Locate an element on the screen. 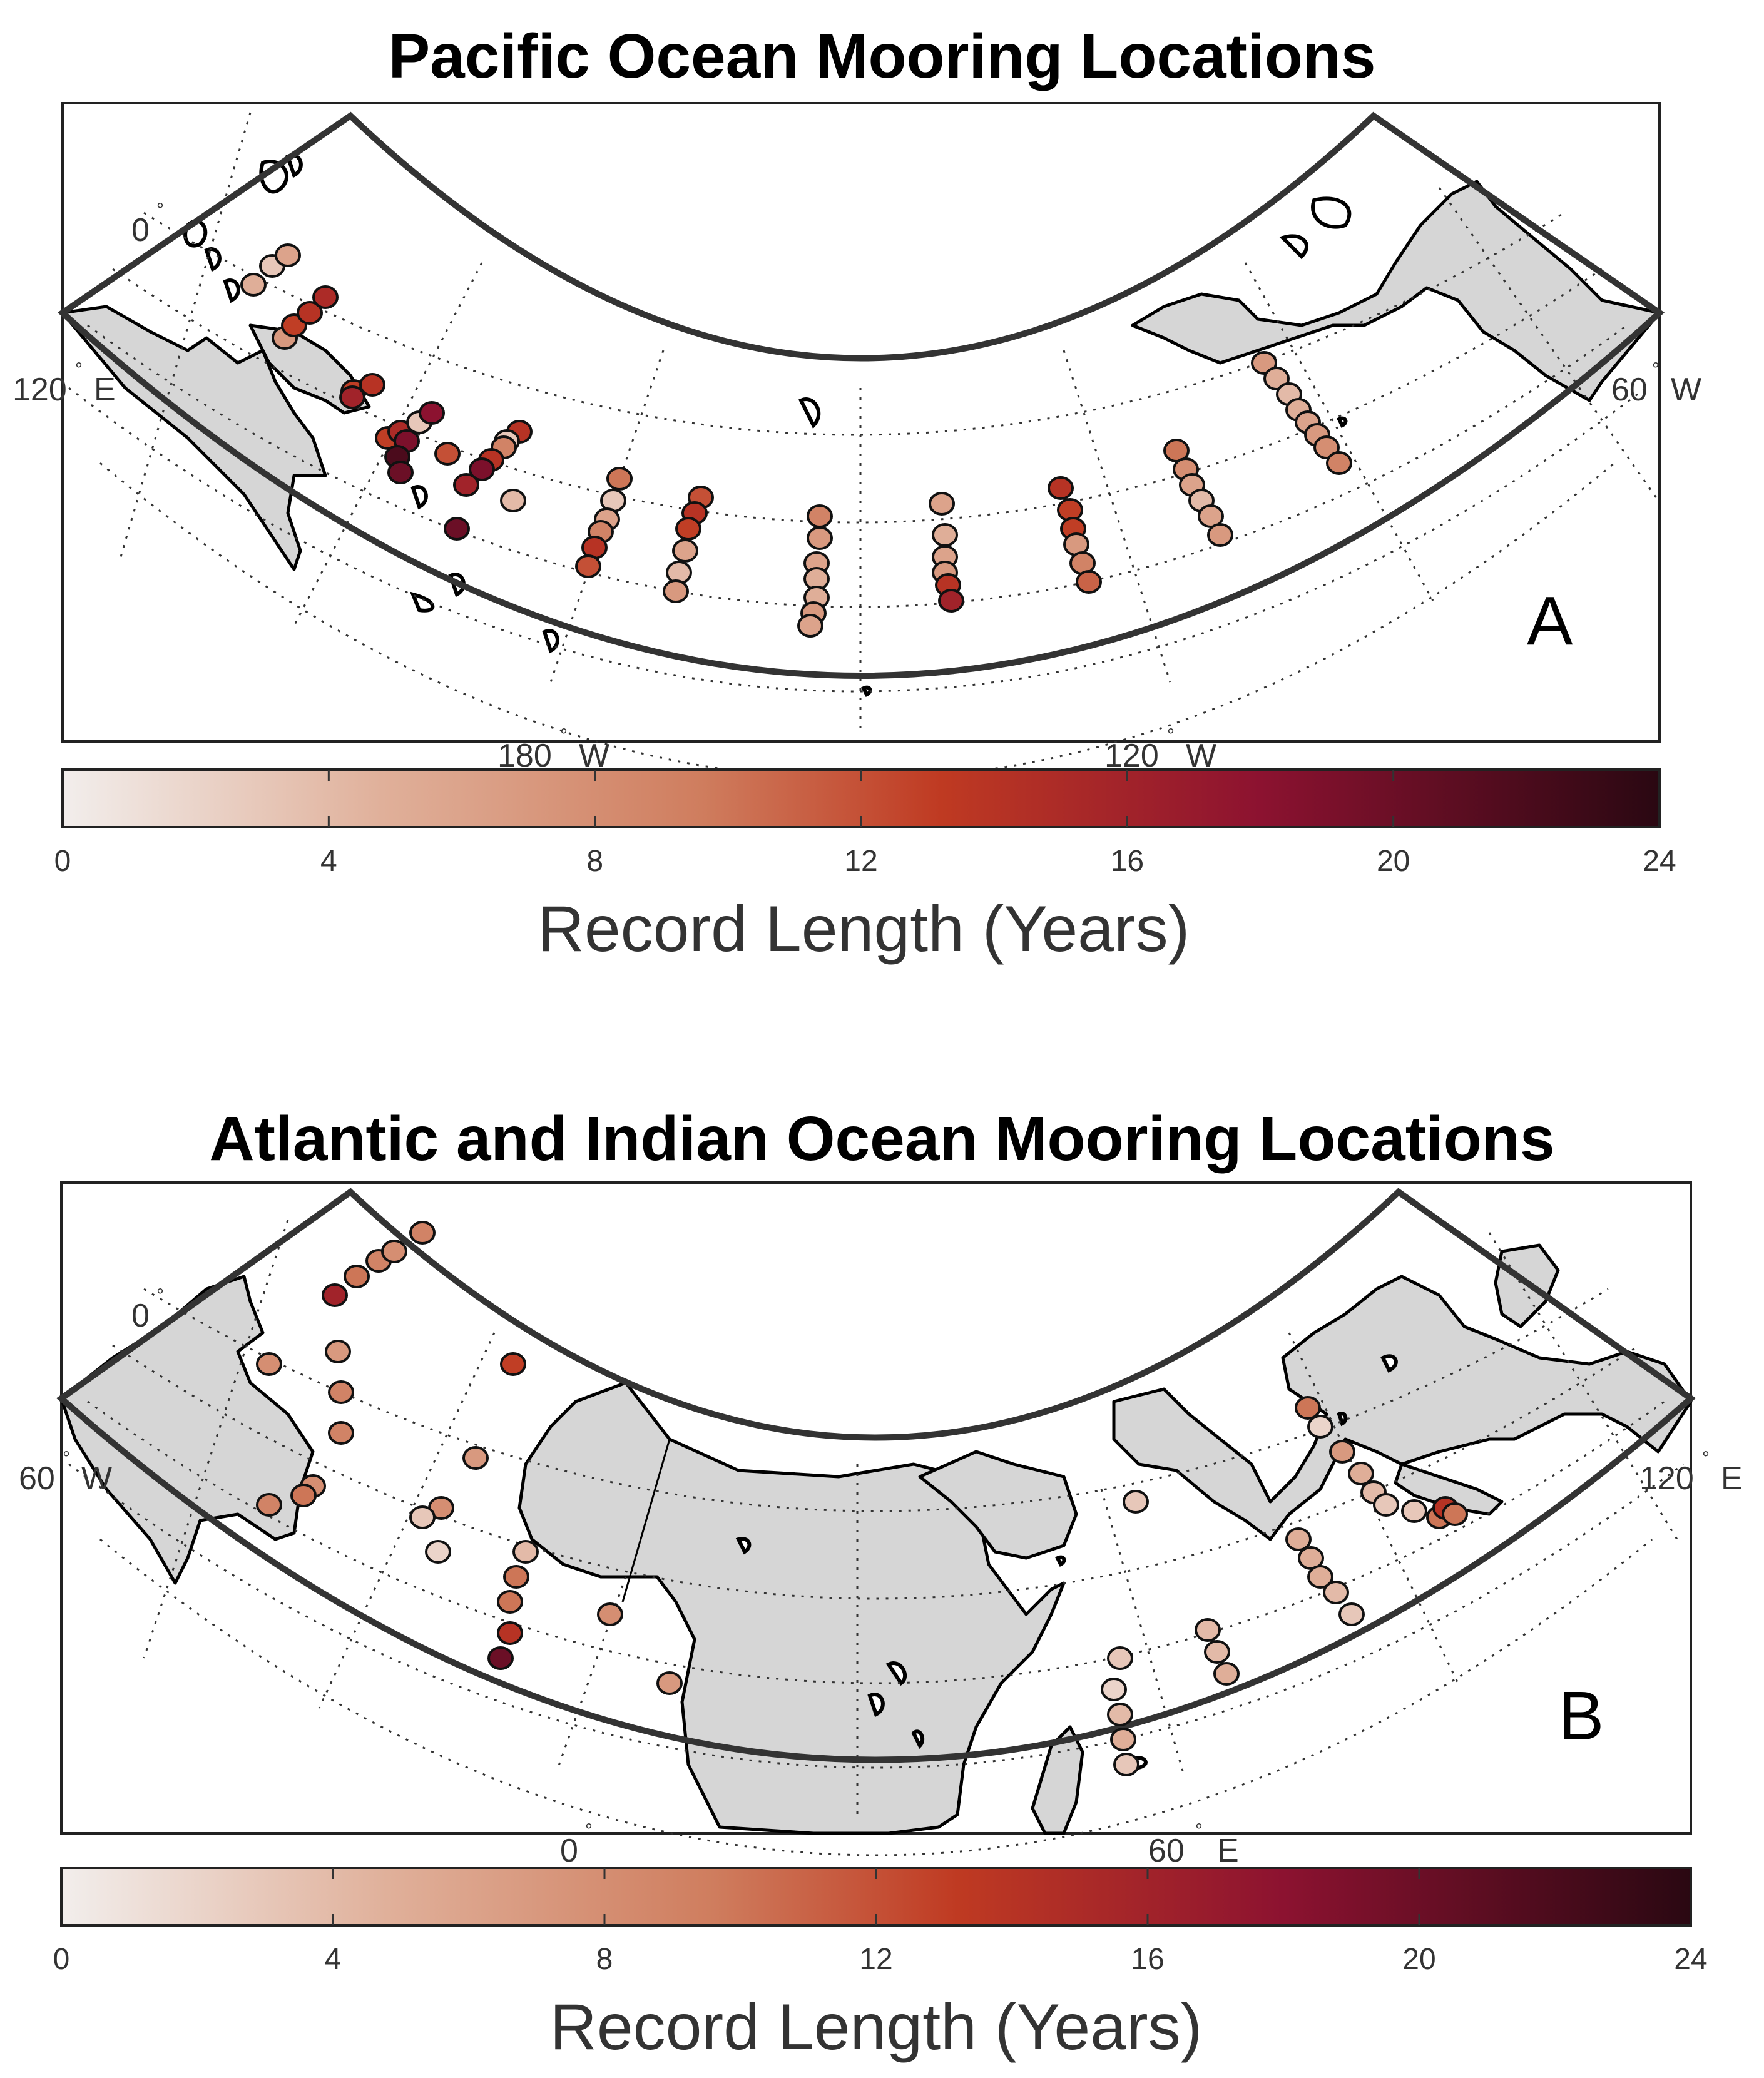 The width and height of the screenshot is (1764, 2078). panel-b-lon-right-dir: E is located at coordinates (1732, 1479).